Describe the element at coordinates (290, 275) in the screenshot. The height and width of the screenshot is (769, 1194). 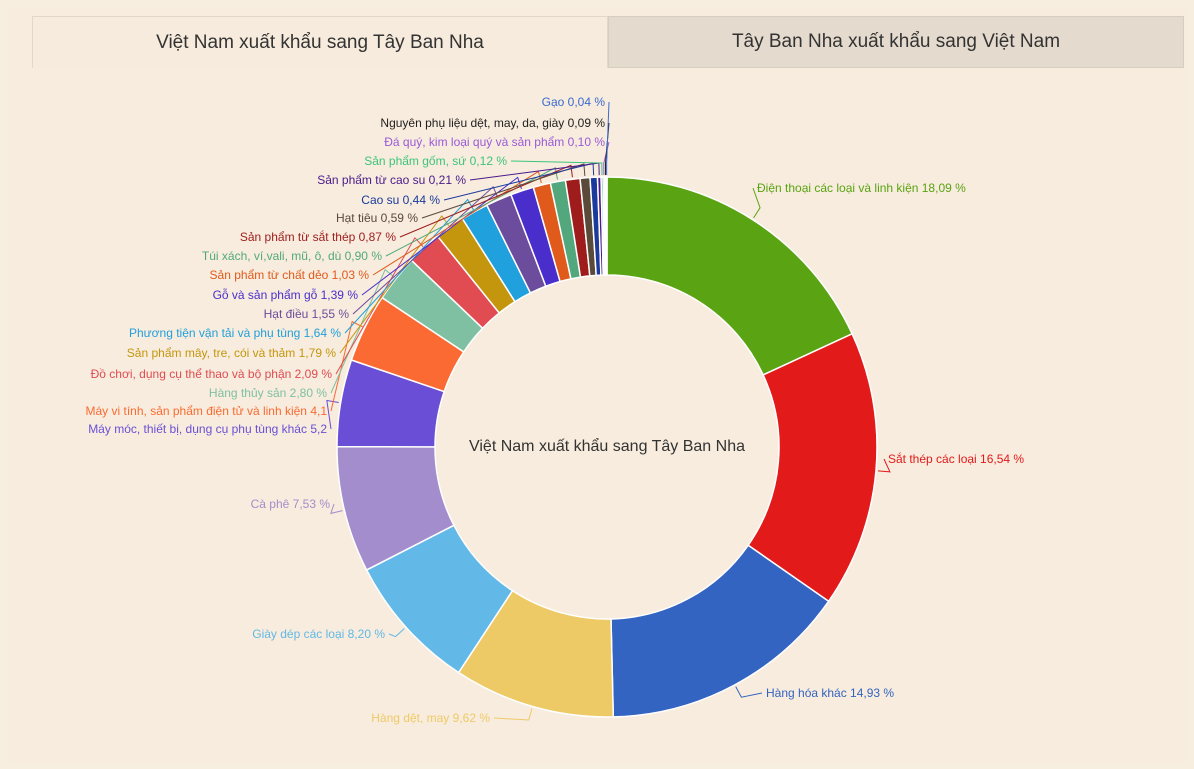
I see `slice-label: Sản phẩm từ chất dẻo 1,03 %` at that location.